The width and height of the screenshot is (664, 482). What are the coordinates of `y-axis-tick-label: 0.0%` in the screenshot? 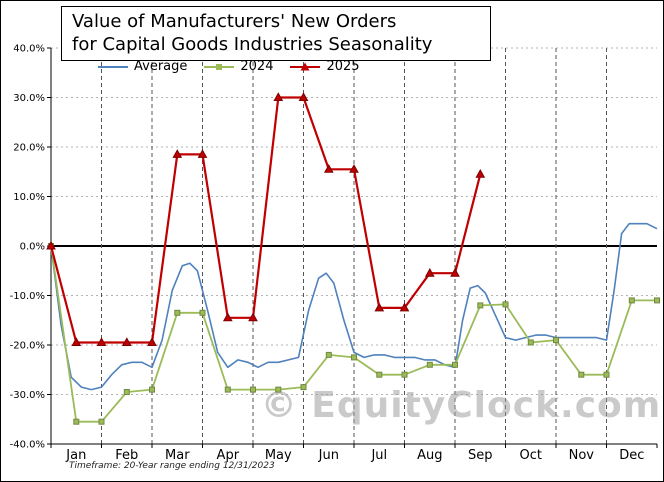 It's located at (32, 247).